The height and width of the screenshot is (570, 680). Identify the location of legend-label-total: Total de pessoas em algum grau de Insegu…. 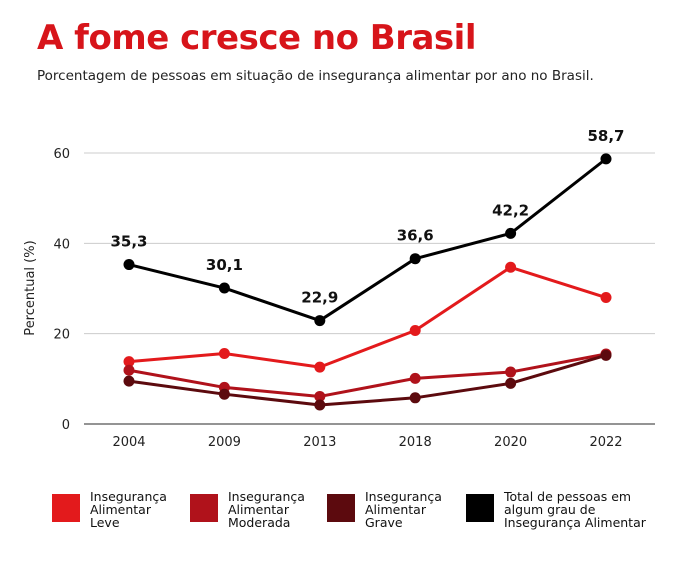
(575, 509).